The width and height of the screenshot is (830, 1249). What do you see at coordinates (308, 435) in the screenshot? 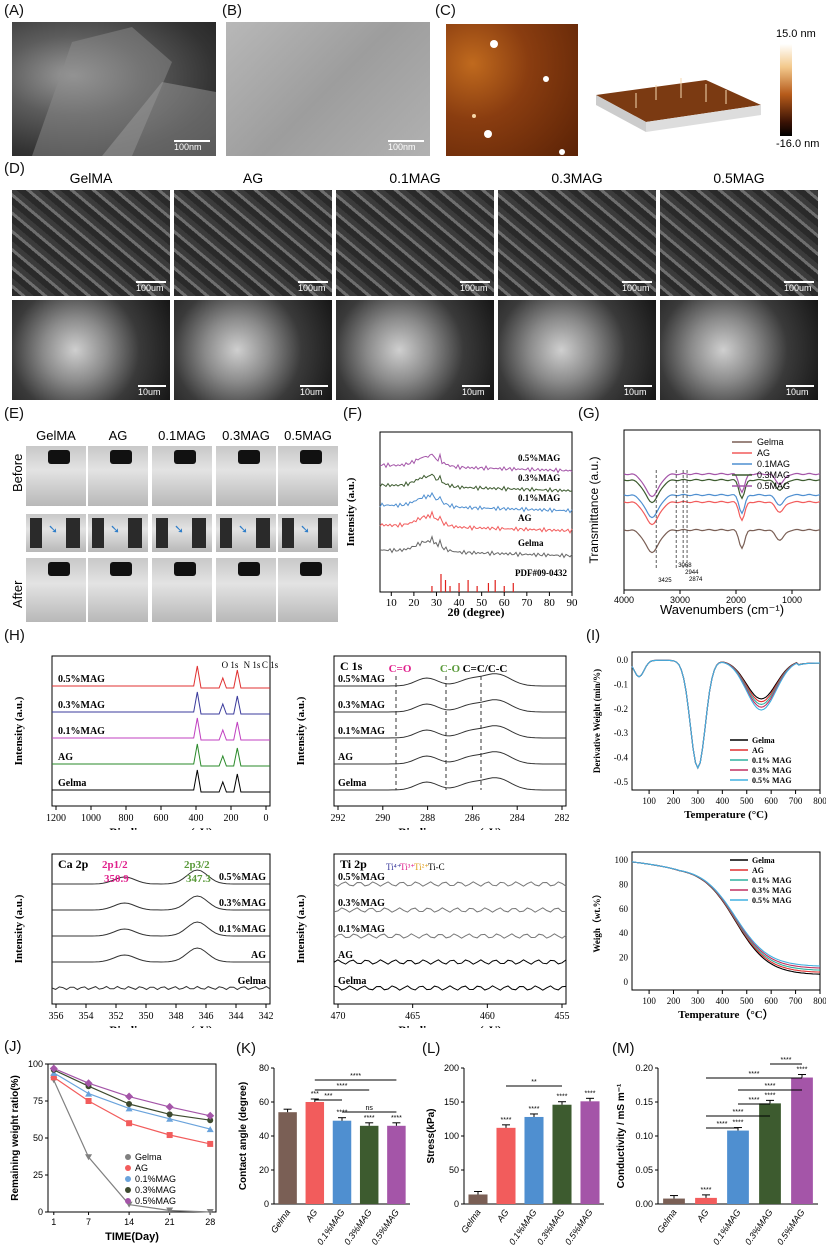
I see `vial-group-label: 0.5MAG` at bounding box center [308, 435].